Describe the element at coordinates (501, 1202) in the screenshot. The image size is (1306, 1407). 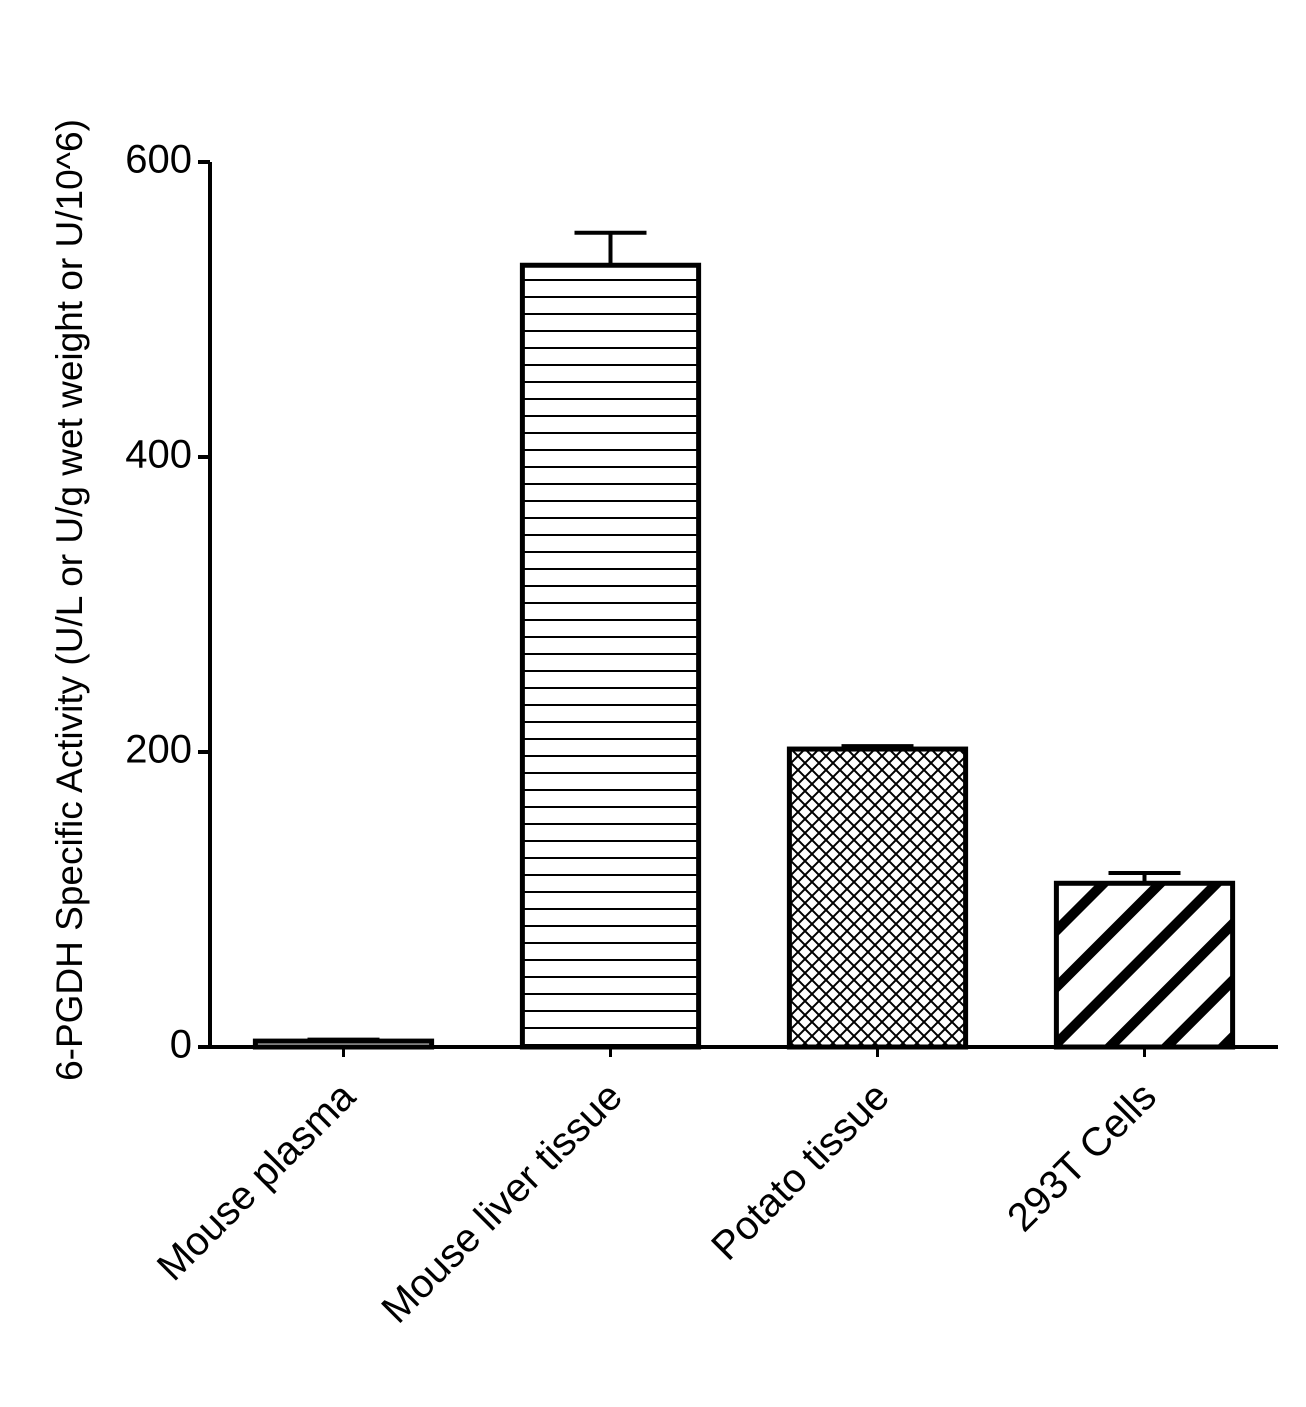
I see `x-tick-label: Mouse liver tissue` at that location.